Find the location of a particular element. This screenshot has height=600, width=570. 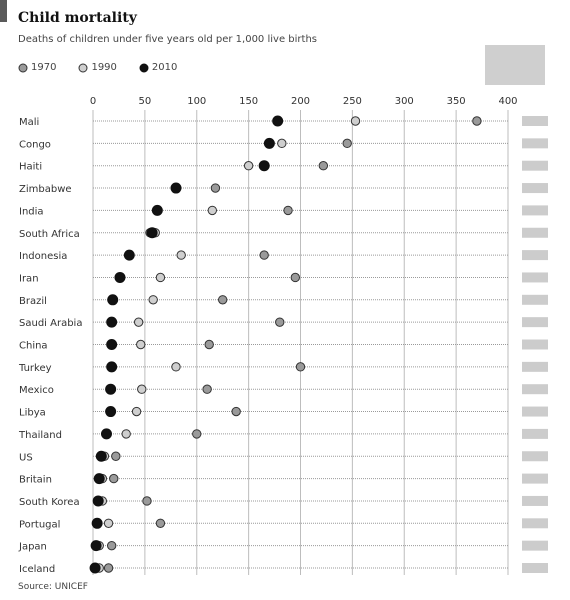

marker-2010-indonesia is located at coordinates (129, 255).